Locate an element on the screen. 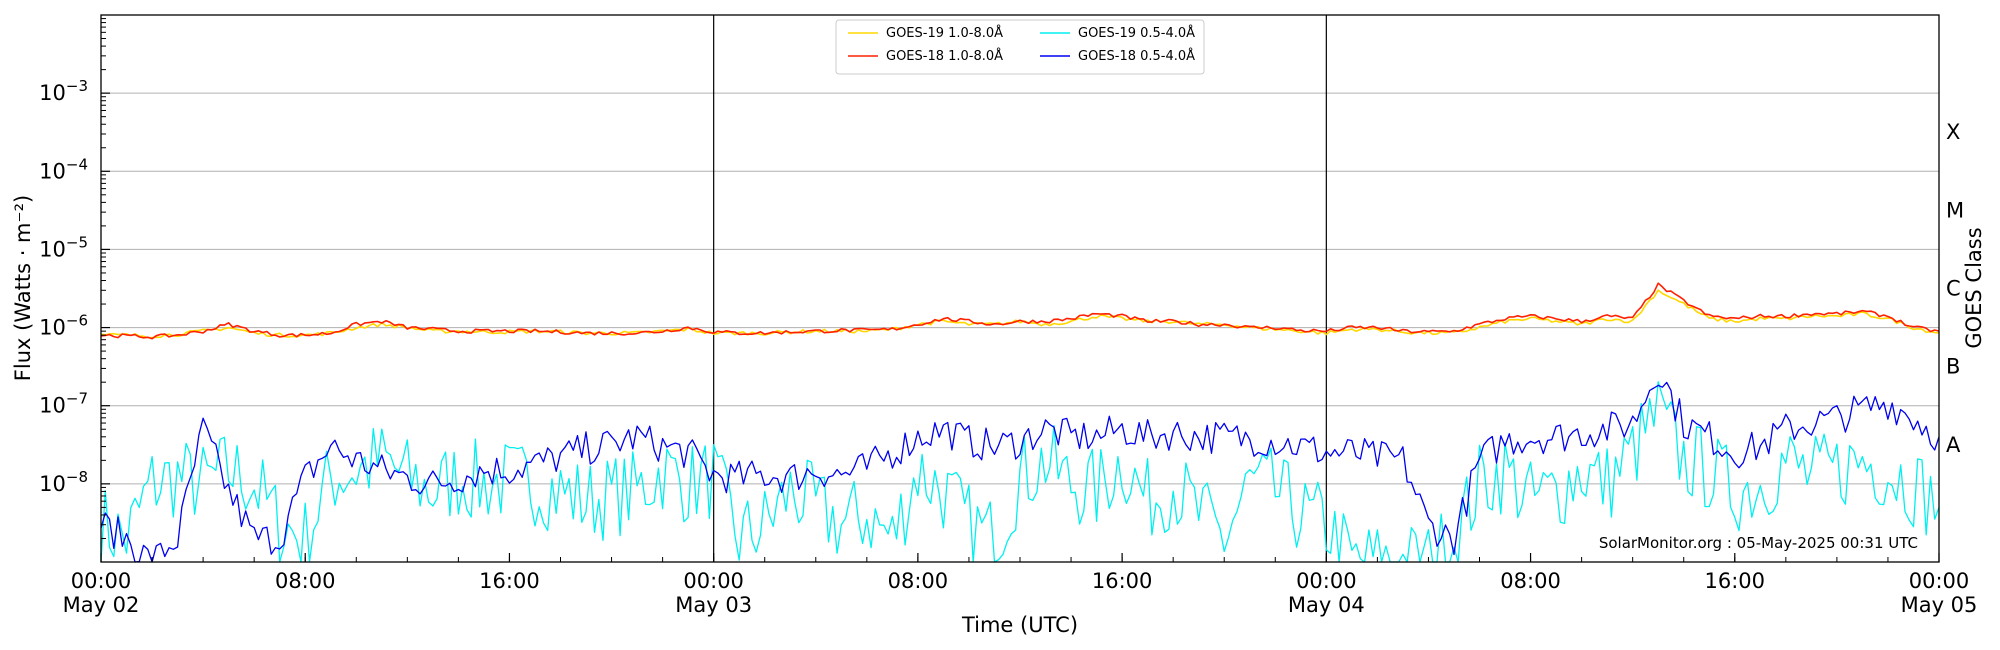 Image resolution: width=2000 pixels, height=650 pixels. legend-label: GOES-18 0.5-4.0Å is located at coordinates (1136, 56).